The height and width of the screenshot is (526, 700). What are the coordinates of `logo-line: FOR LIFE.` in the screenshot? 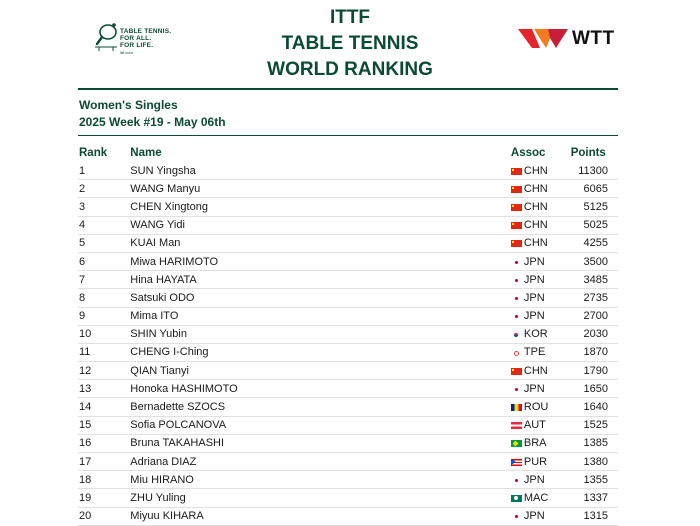 It's located at (137, 45).